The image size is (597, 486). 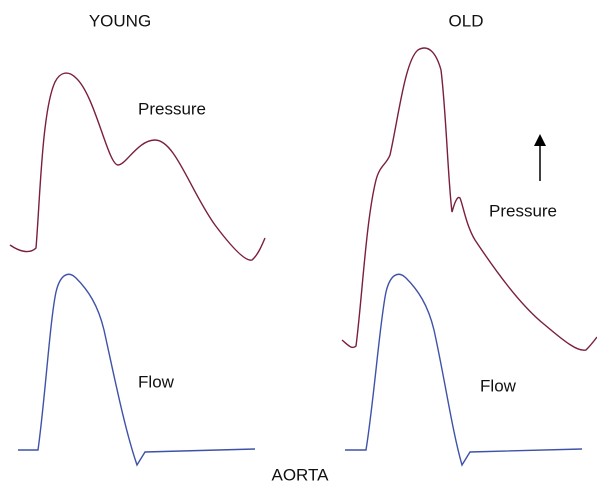 What do you see at coordinates (172, 108) in the screenshot?
I see `young-pressure-label: Pressure` at bounding box center [172, 108].